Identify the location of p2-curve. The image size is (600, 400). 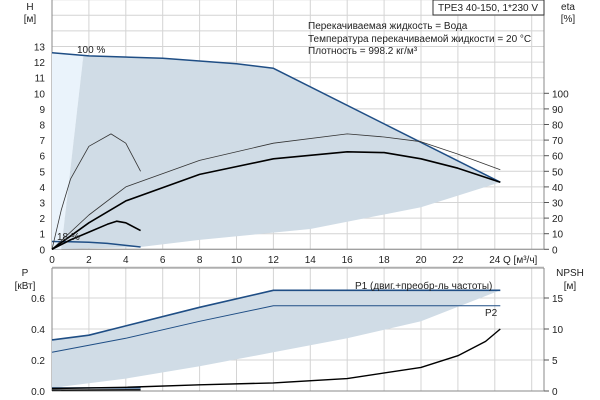
(276, 329).